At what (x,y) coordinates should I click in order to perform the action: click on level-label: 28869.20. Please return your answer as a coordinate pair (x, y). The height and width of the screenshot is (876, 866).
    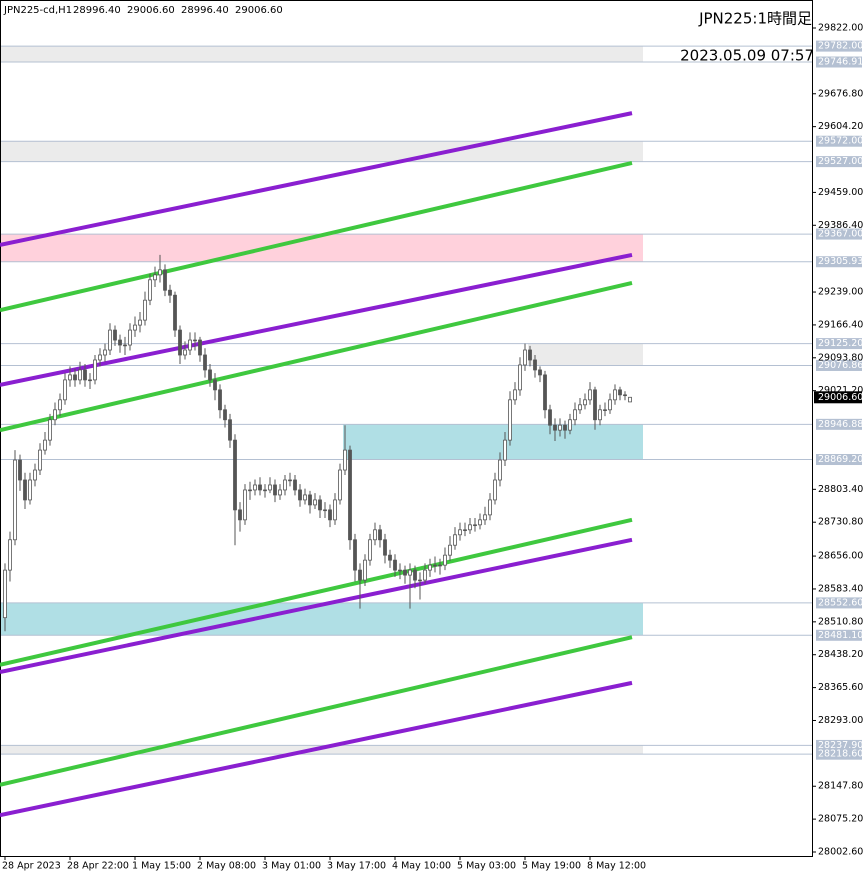
    Looking at the image, I should click on (840, 459).